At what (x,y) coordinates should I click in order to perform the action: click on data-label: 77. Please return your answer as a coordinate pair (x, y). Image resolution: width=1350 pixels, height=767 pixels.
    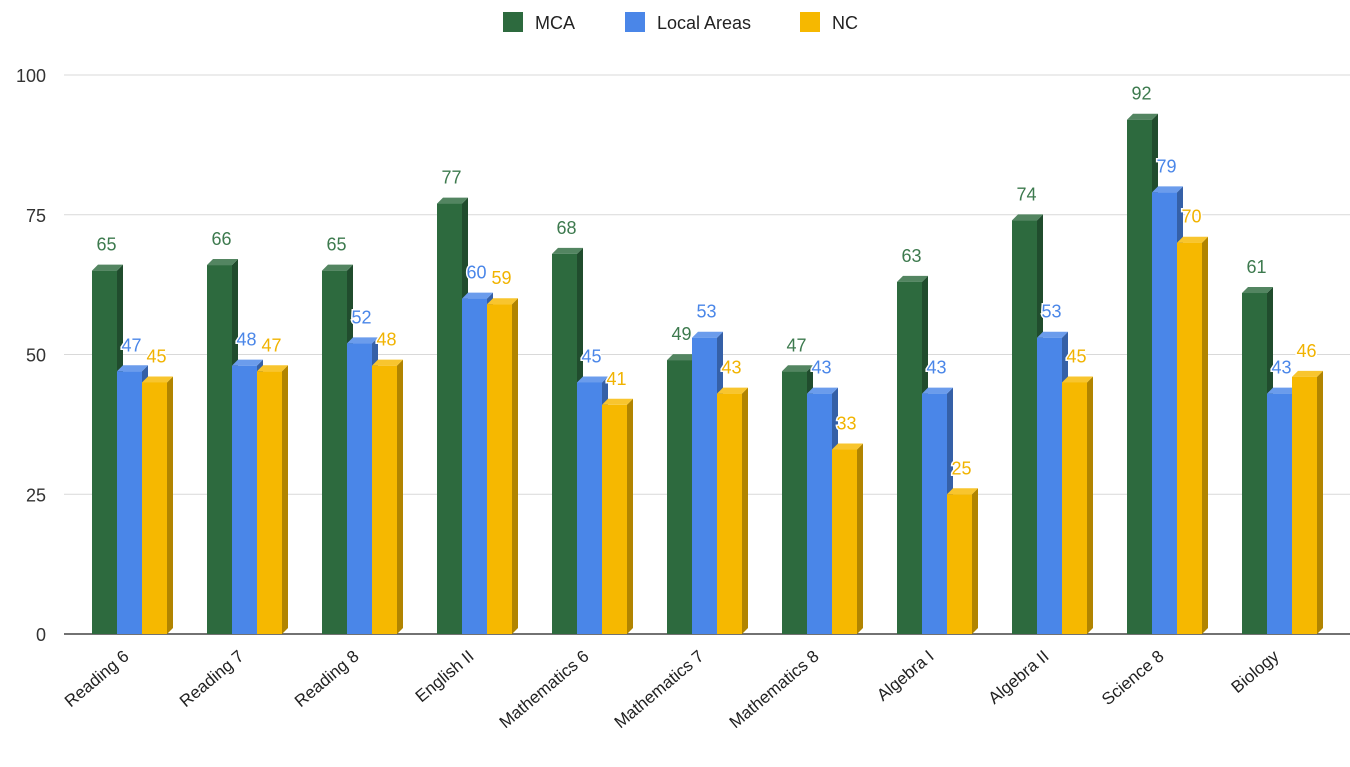
    Looking at the image, I should click on (451, 178).